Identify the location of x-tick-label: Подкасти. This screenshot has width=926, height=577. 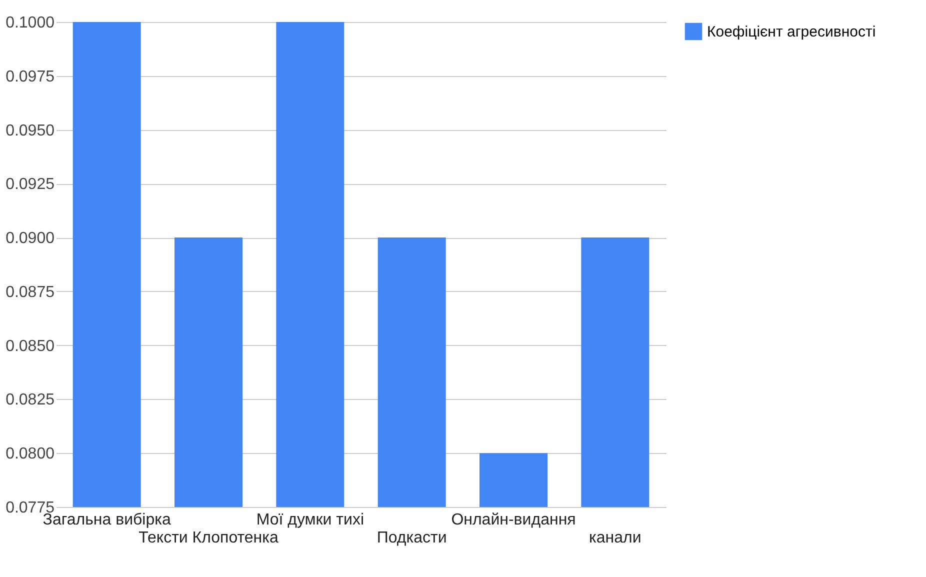
(411, 538).